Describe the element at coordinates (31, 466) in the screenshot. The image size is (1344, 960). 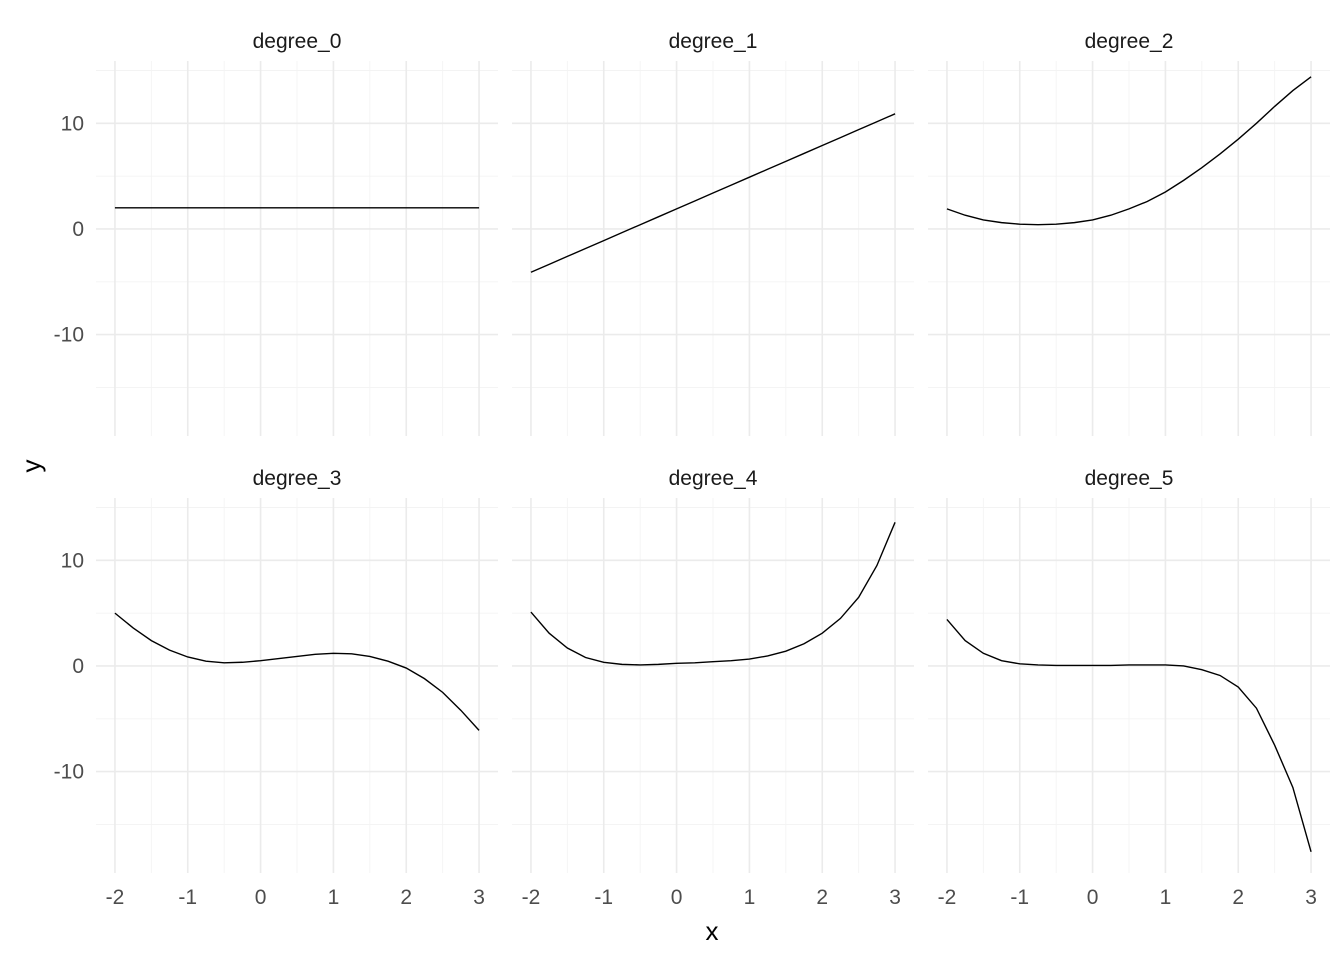
I see `y-axis-title: y` at that location.